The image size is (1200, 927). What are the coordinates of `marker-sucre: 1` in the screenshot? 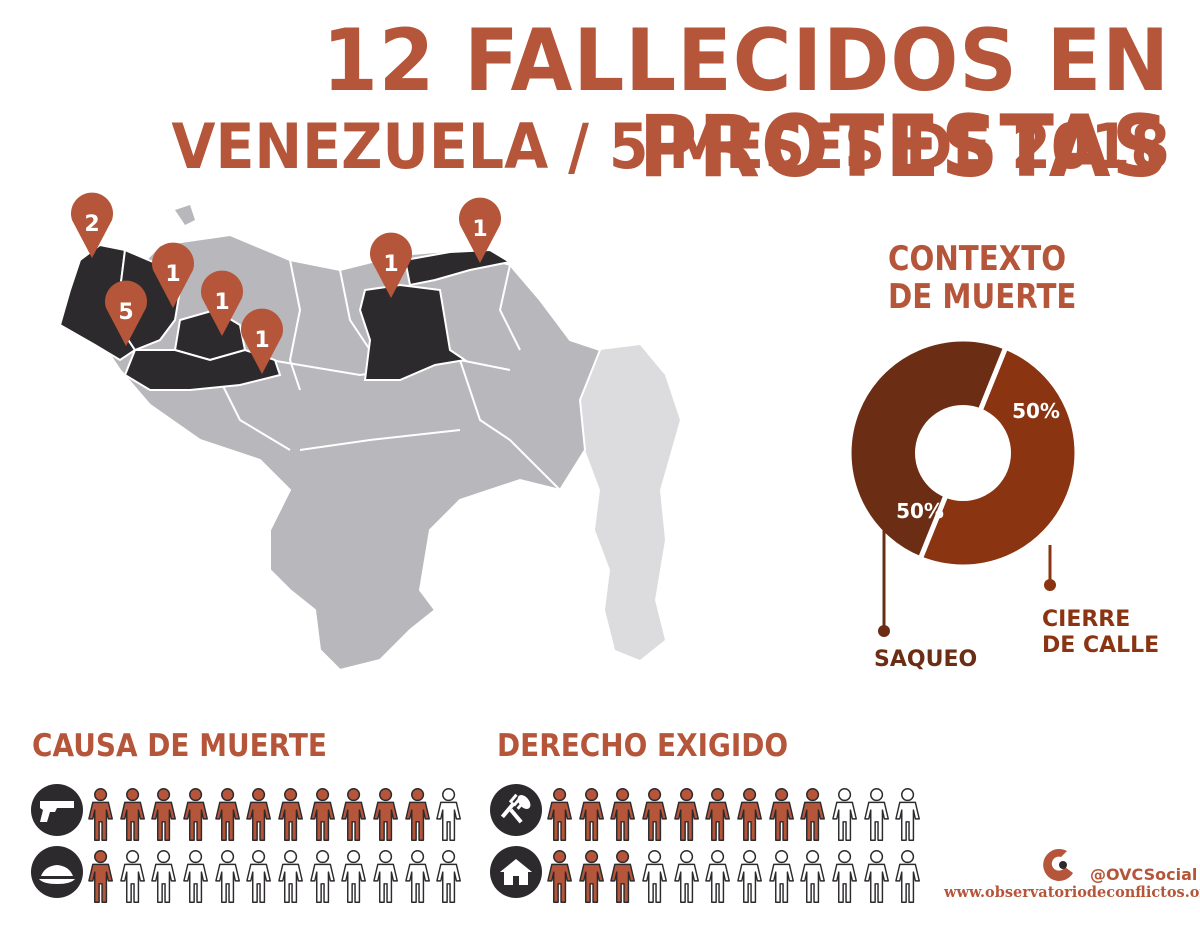 It's located at (480, 230).